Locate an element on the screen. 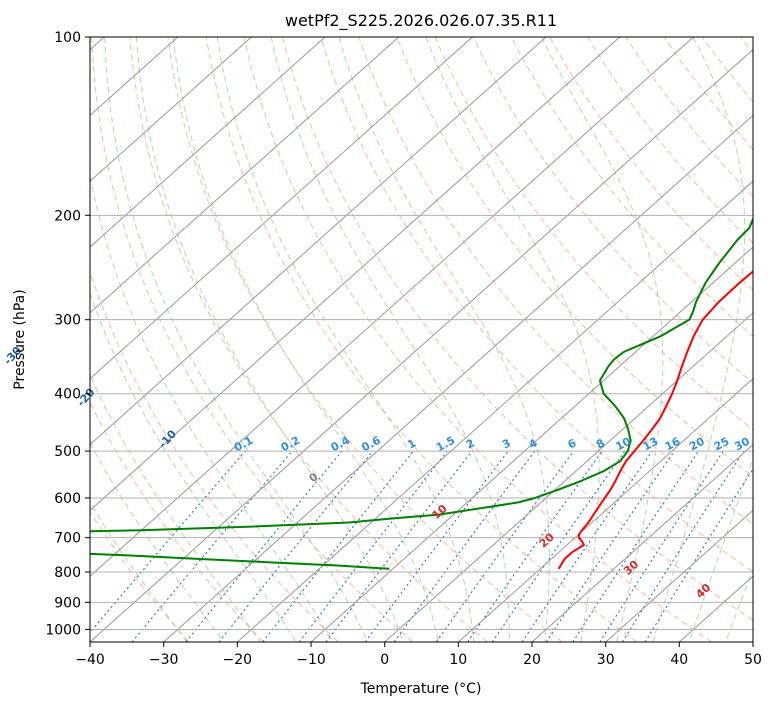 Image resolution: width=775 pixels, height=708 pixels. y-tick-label: 800 is located at coordinates (67, 573).